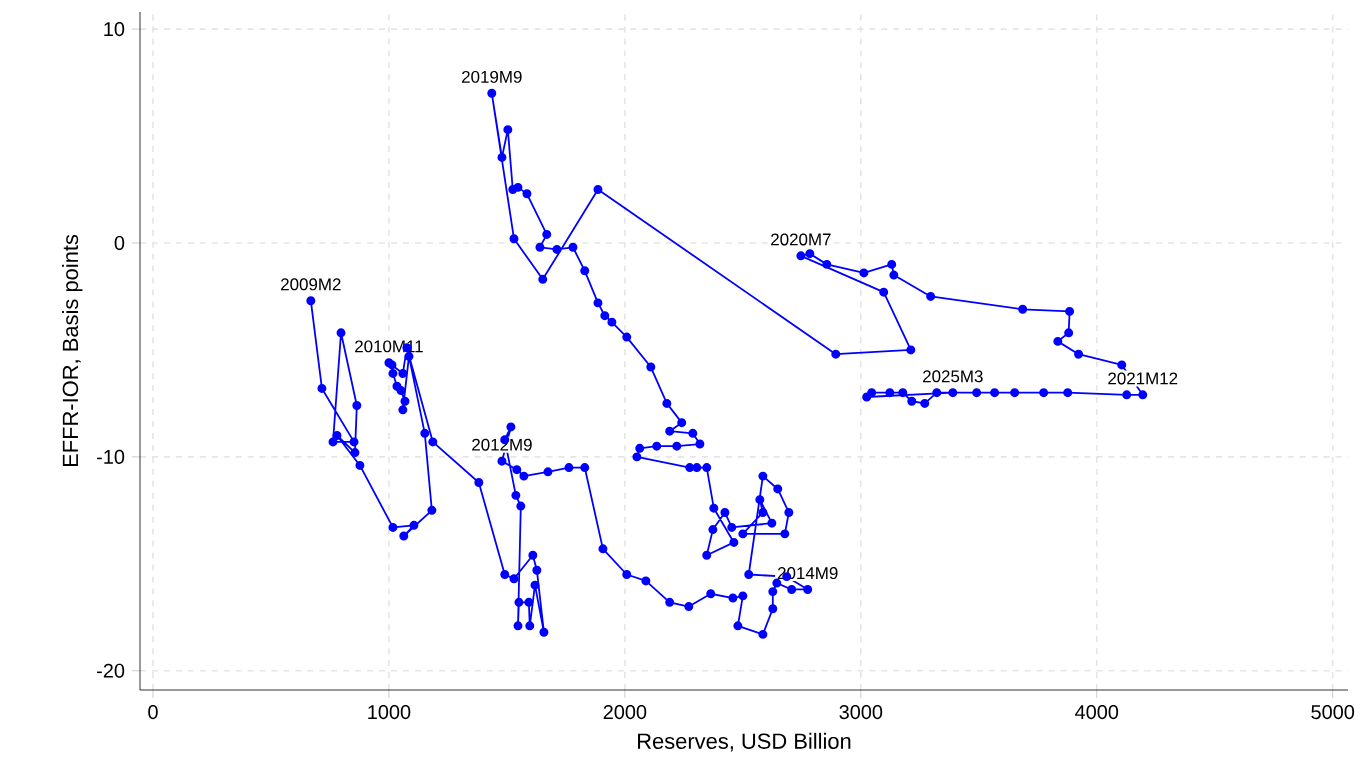  I want to click on annotation: 2009M2, so click(311, 284).